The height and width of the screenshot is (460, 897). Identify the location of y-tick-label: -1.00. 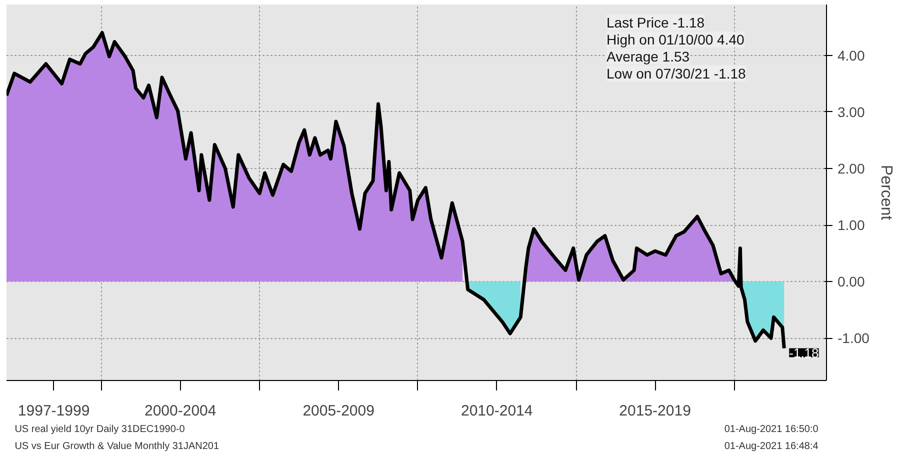
(854, 338).